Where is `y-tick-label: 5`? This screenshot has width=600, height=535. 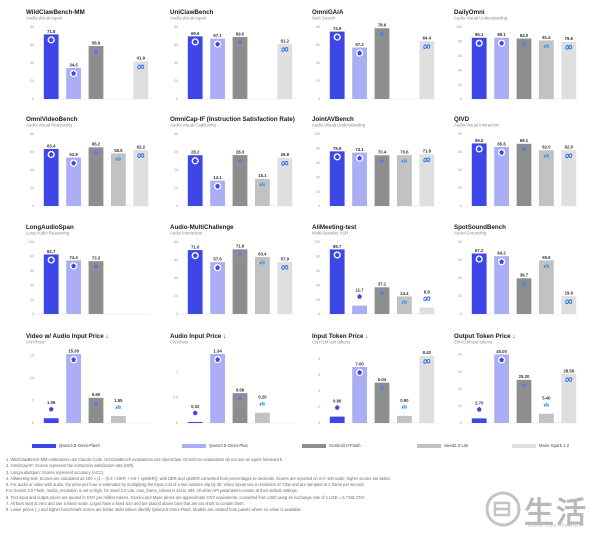 y-tick-label: 5 is located at coordinates (33, 401).